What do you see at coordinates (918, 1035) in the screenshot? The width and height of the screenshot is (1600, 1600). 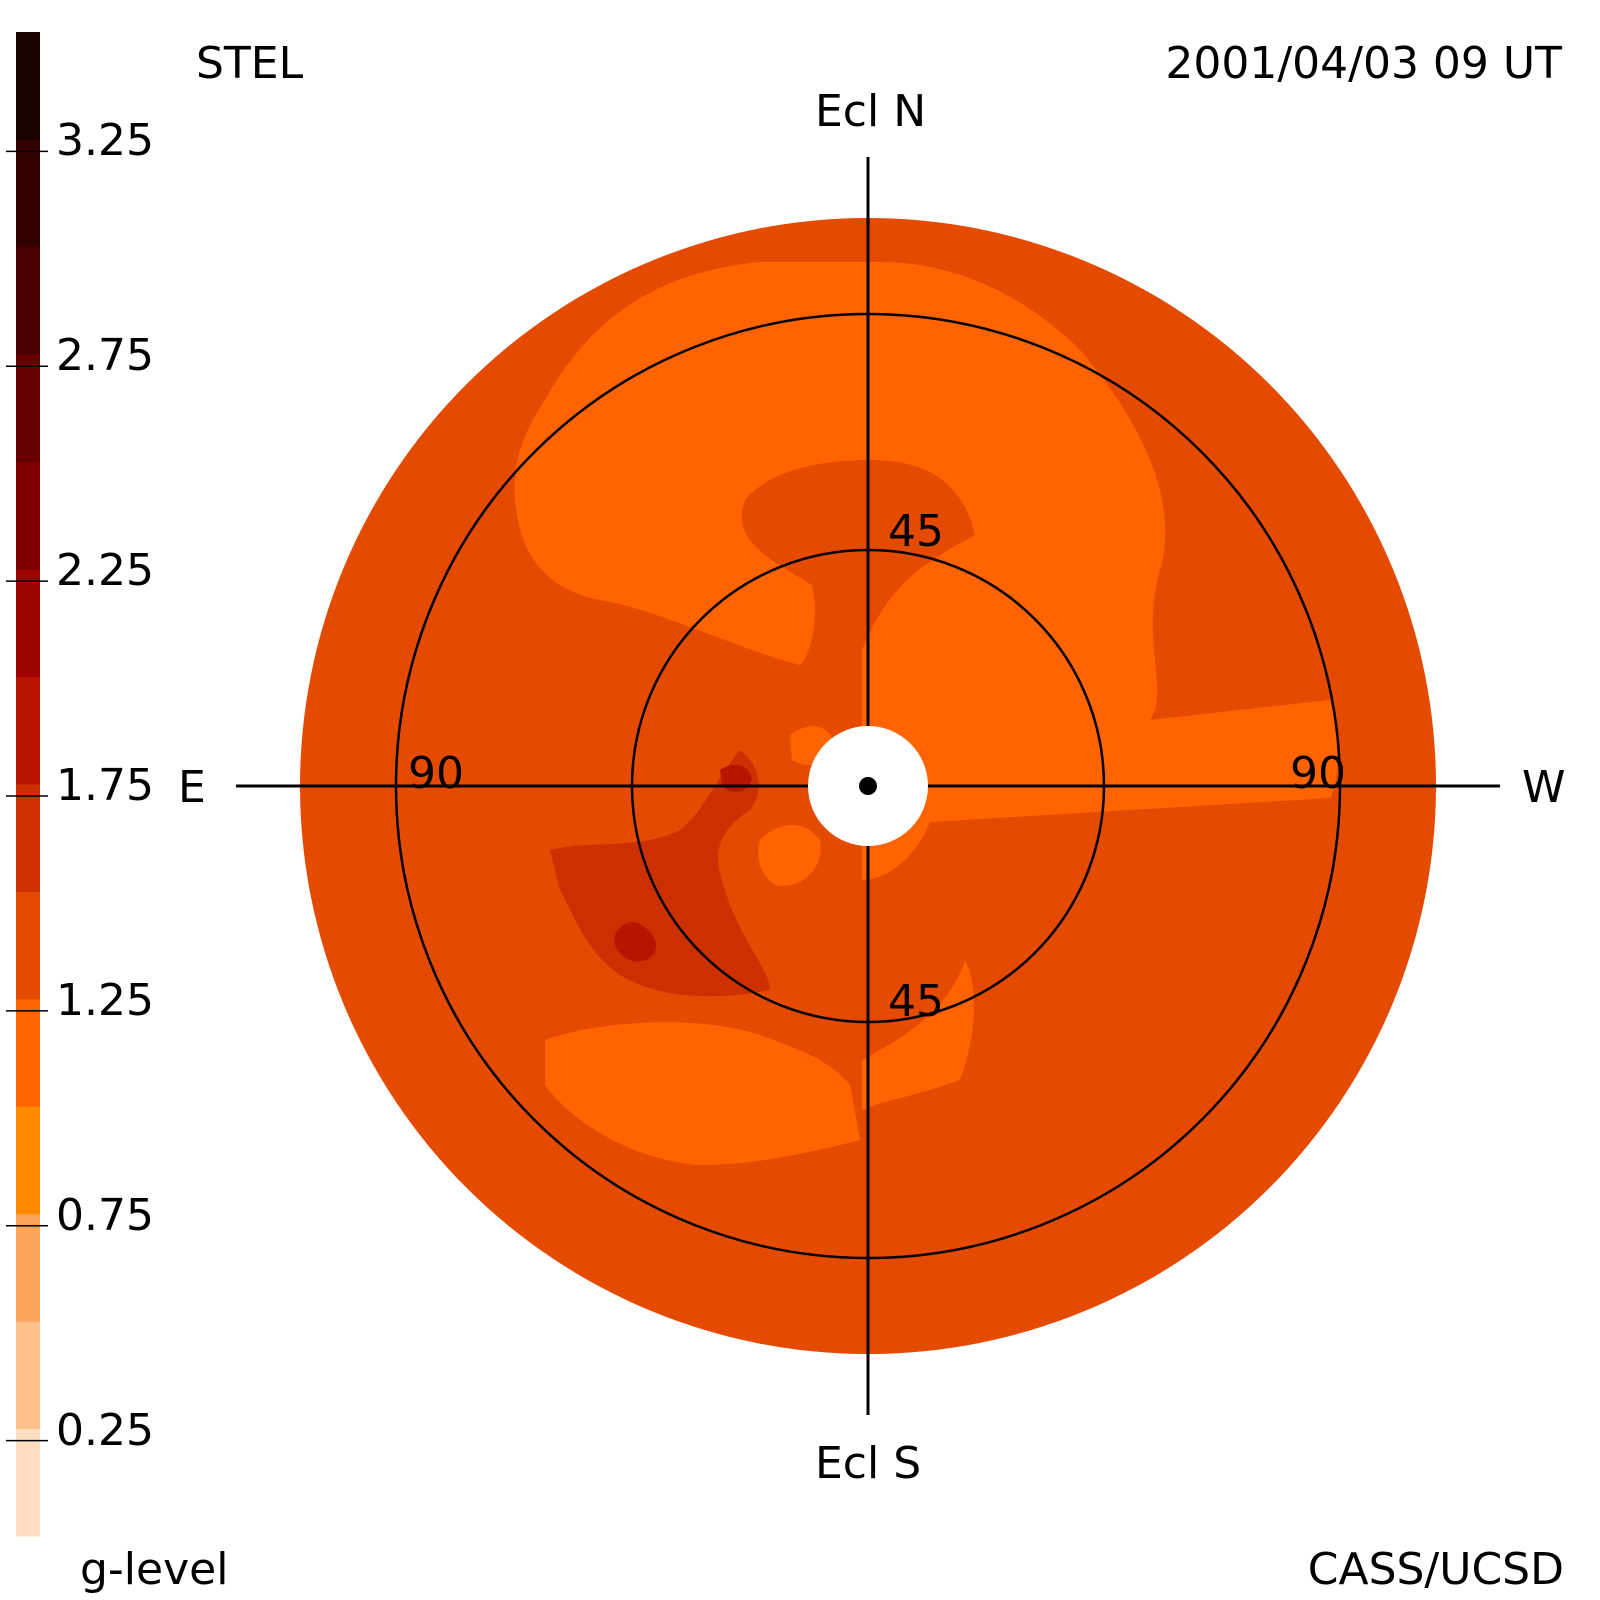 I see `south-streak-region` at bounding box center [918, 1035].